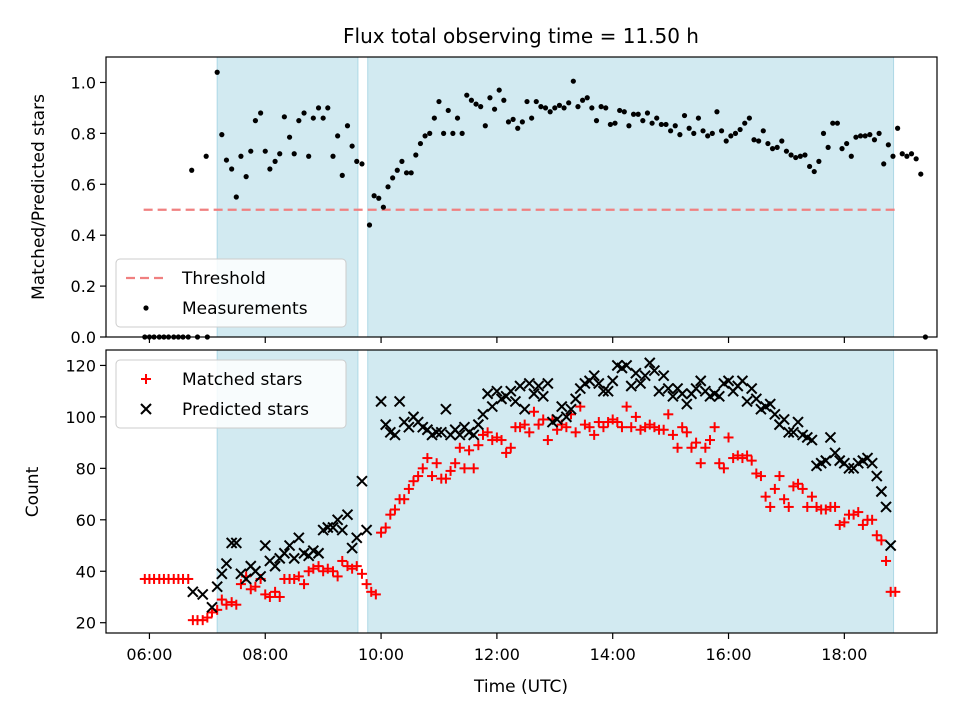 This screenshot has width=960, height=720. Describe the element at coordinates (146, 308) in the screenshot. I see `legend-swatch-measurements` at that location.